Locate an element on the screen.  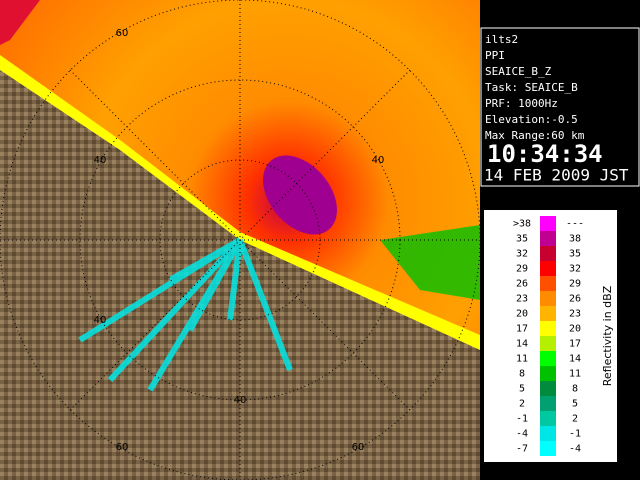
legend-high: 14 is located at coordinates (575, 359).